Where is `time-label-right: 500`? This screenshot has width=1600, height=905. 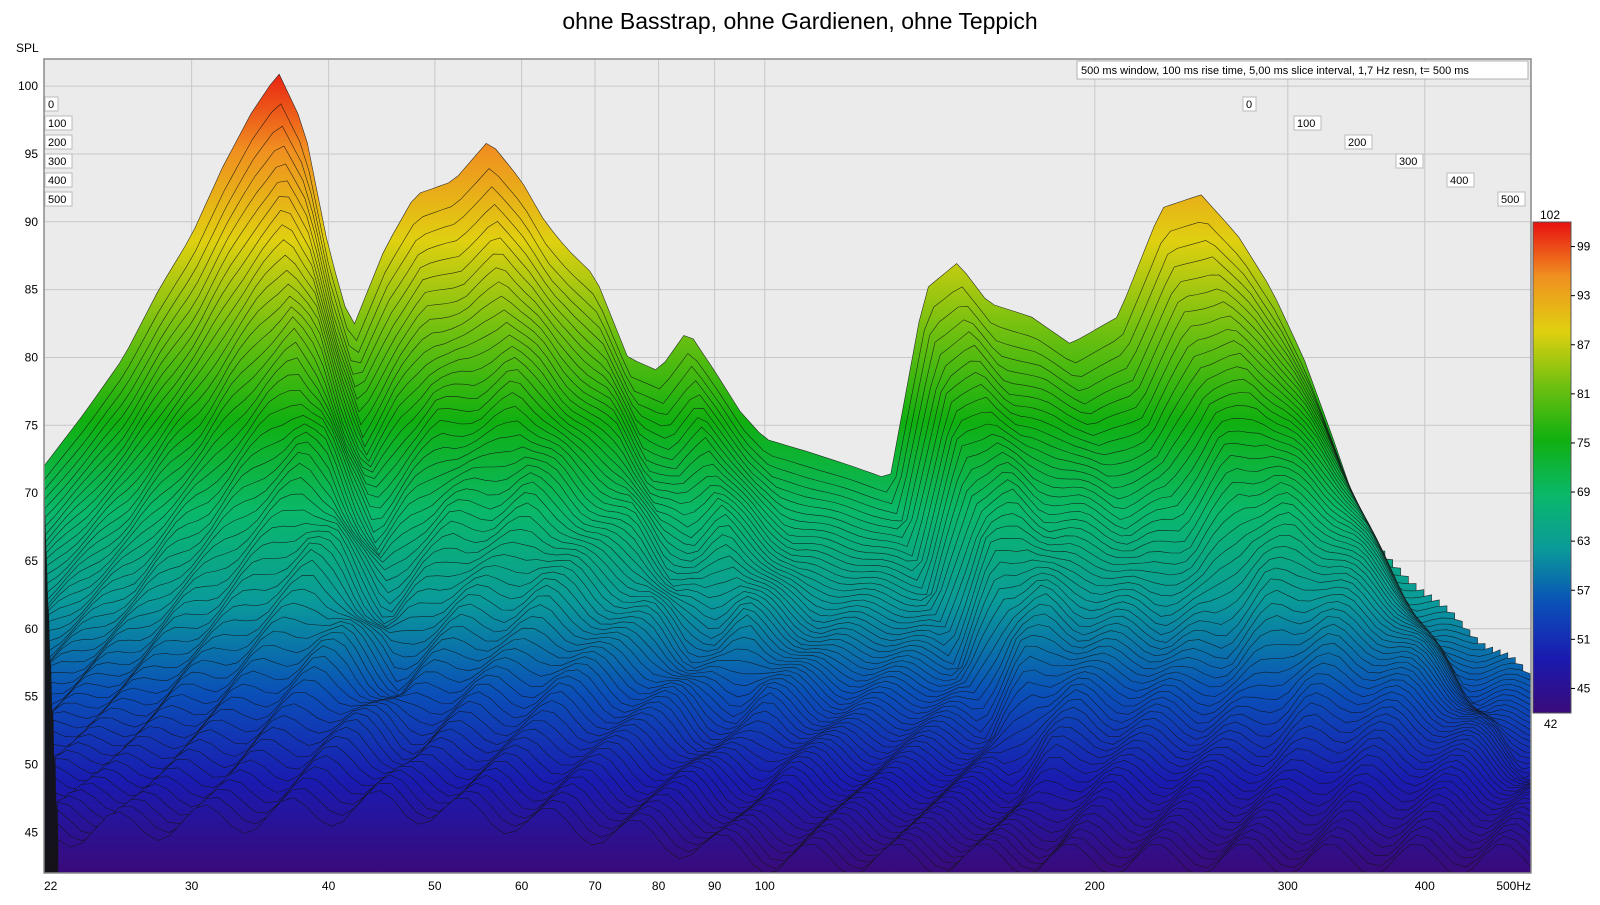 time-label-right: 500 is located at coordinates (1511, 199).